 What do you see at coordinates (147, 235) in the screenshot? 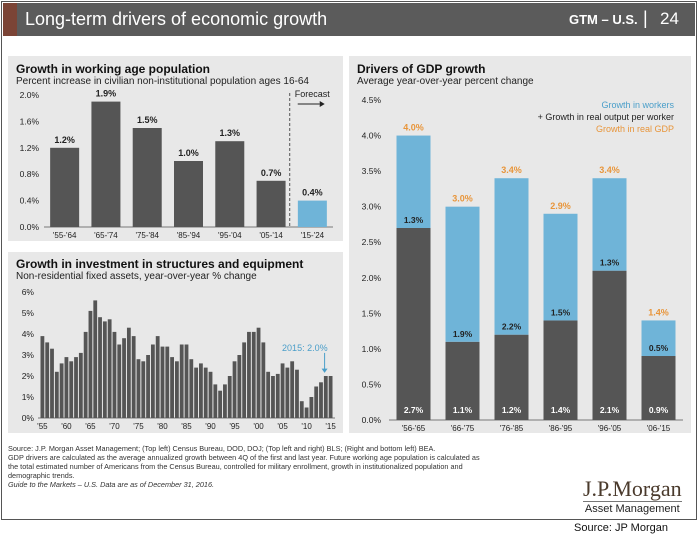
I see `x-tick-label: '75-'84` at bounding box center [147, 235].